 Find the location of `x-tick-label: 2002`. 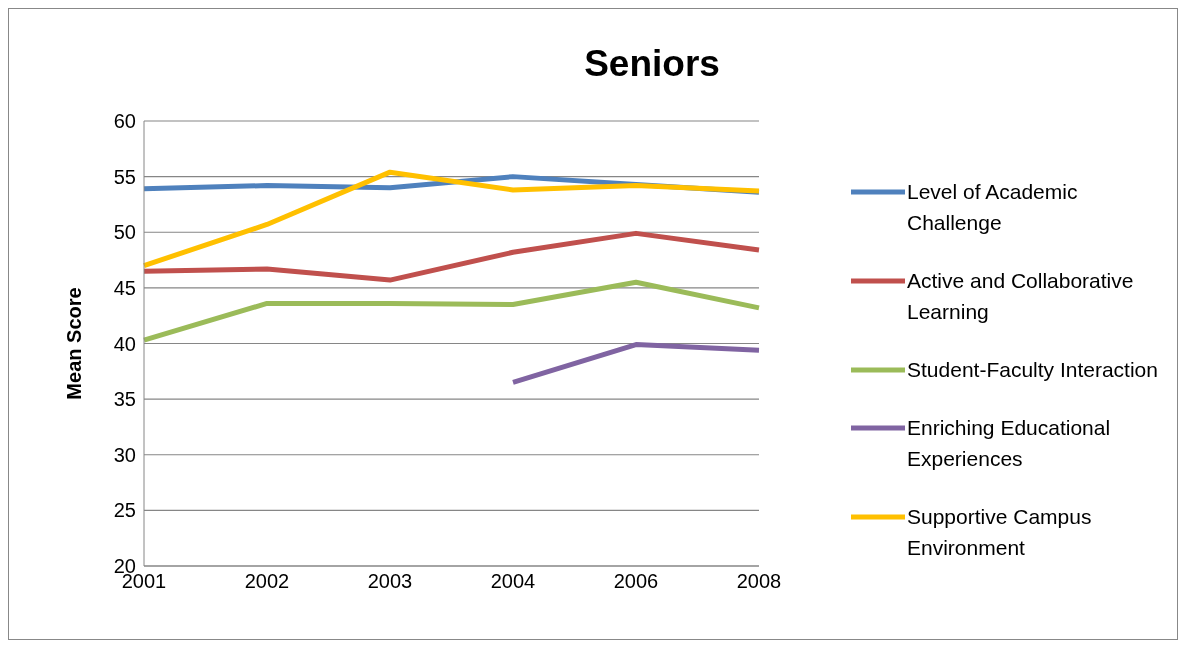

x-tick-label: 2002 is located at coordinates (267, 581).